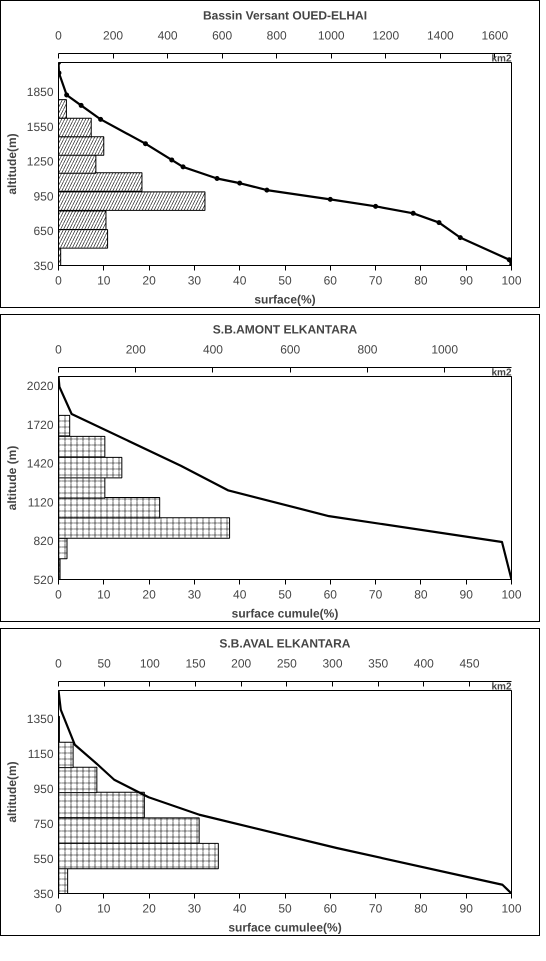 This screenshot has height=961, width=546. I want to click on y-tick-label: 750, so click(43, 824).